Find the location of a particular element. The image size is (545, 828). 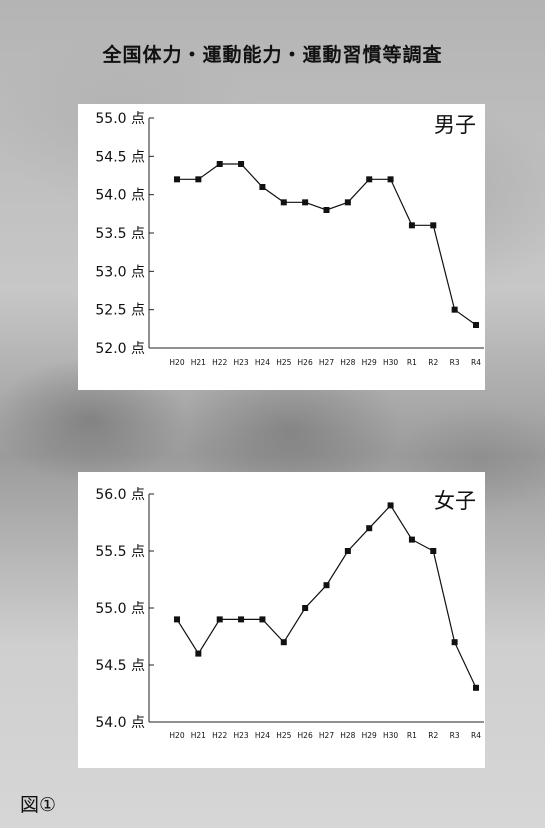

page-title: 全国体力・運動能力・運動習慣等調査 is located at coordinates (272, 55).